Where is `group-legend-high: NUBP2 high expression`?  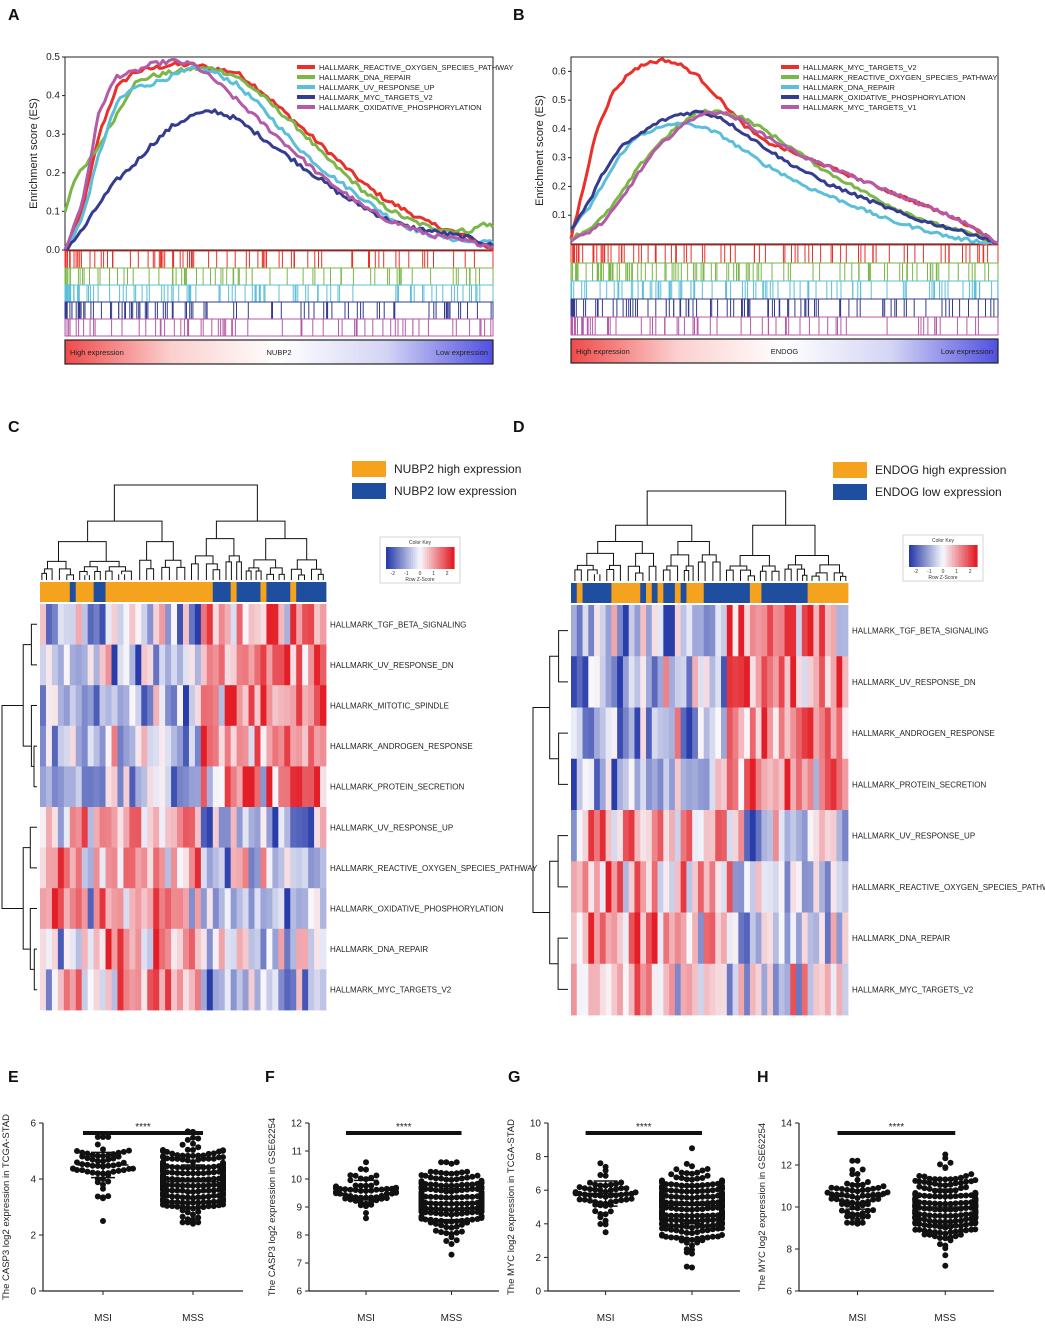
group-legend-high: NUBP2 high expression is located at coordinates (457, 469).